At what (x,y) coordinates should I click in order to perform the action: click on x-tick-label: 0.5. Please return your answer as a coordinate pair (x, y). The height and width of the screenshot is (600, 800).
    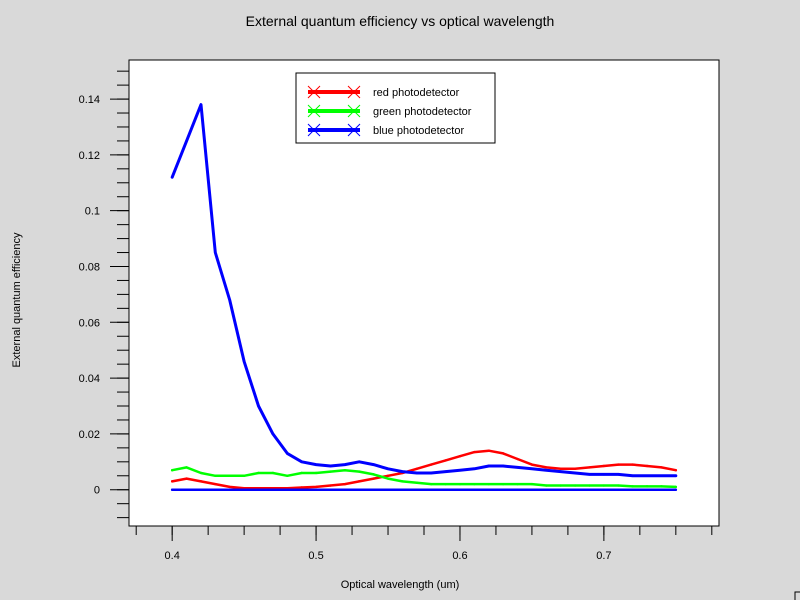
    Looking at the image, I should click on (315, 556).